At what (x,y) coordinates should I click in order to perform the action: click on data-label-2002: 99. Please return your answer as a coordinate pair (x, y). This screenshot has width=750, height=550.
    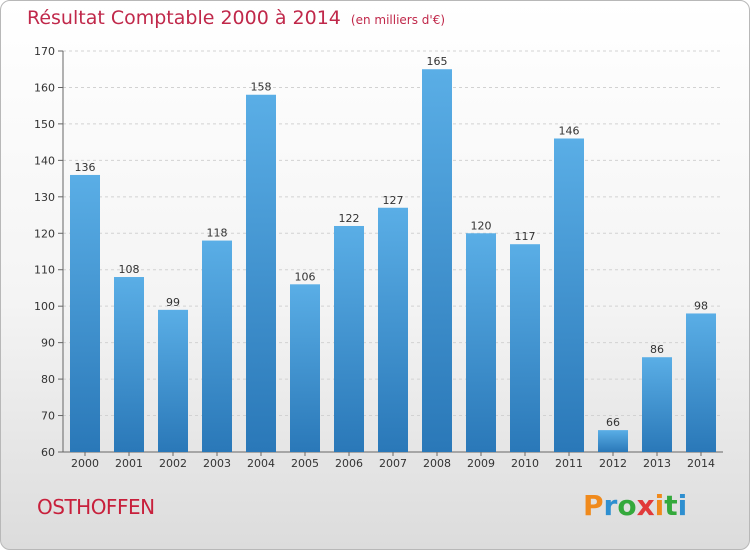
    Looking at the image, I should click on (173, 302).